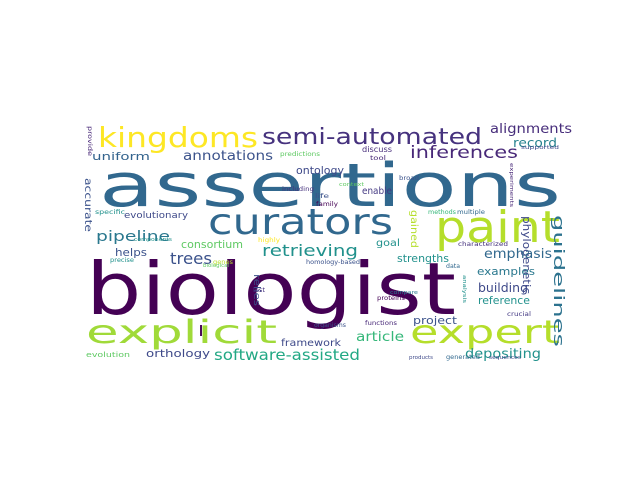 This screenshot has width=640, height=480. What do you see at coordinates (228, 156) in the screenshot?
I see `cloud-word: annotations` at bounding box center [228, 156].